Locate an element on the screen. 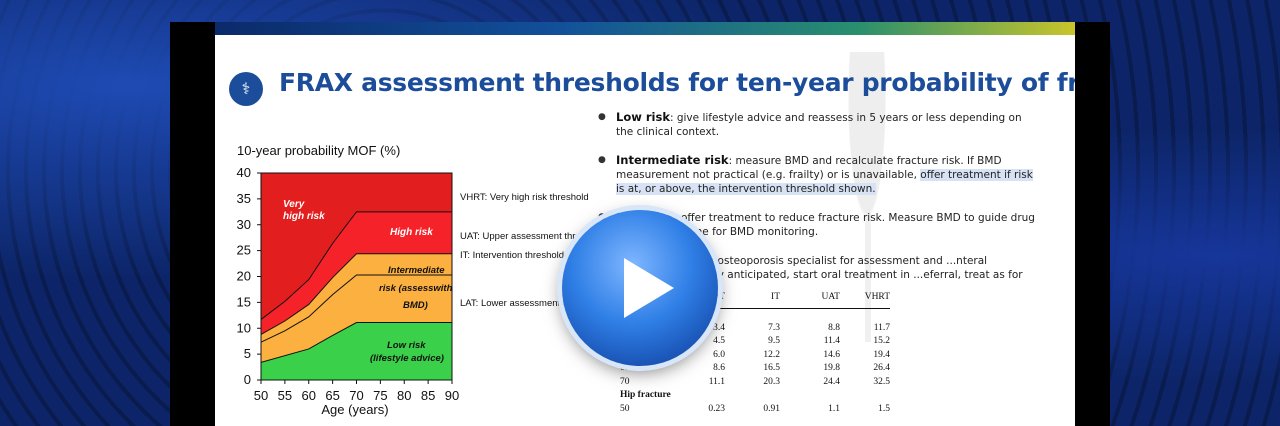  table-cell: 11.4 is located at coordinates (831, 341).